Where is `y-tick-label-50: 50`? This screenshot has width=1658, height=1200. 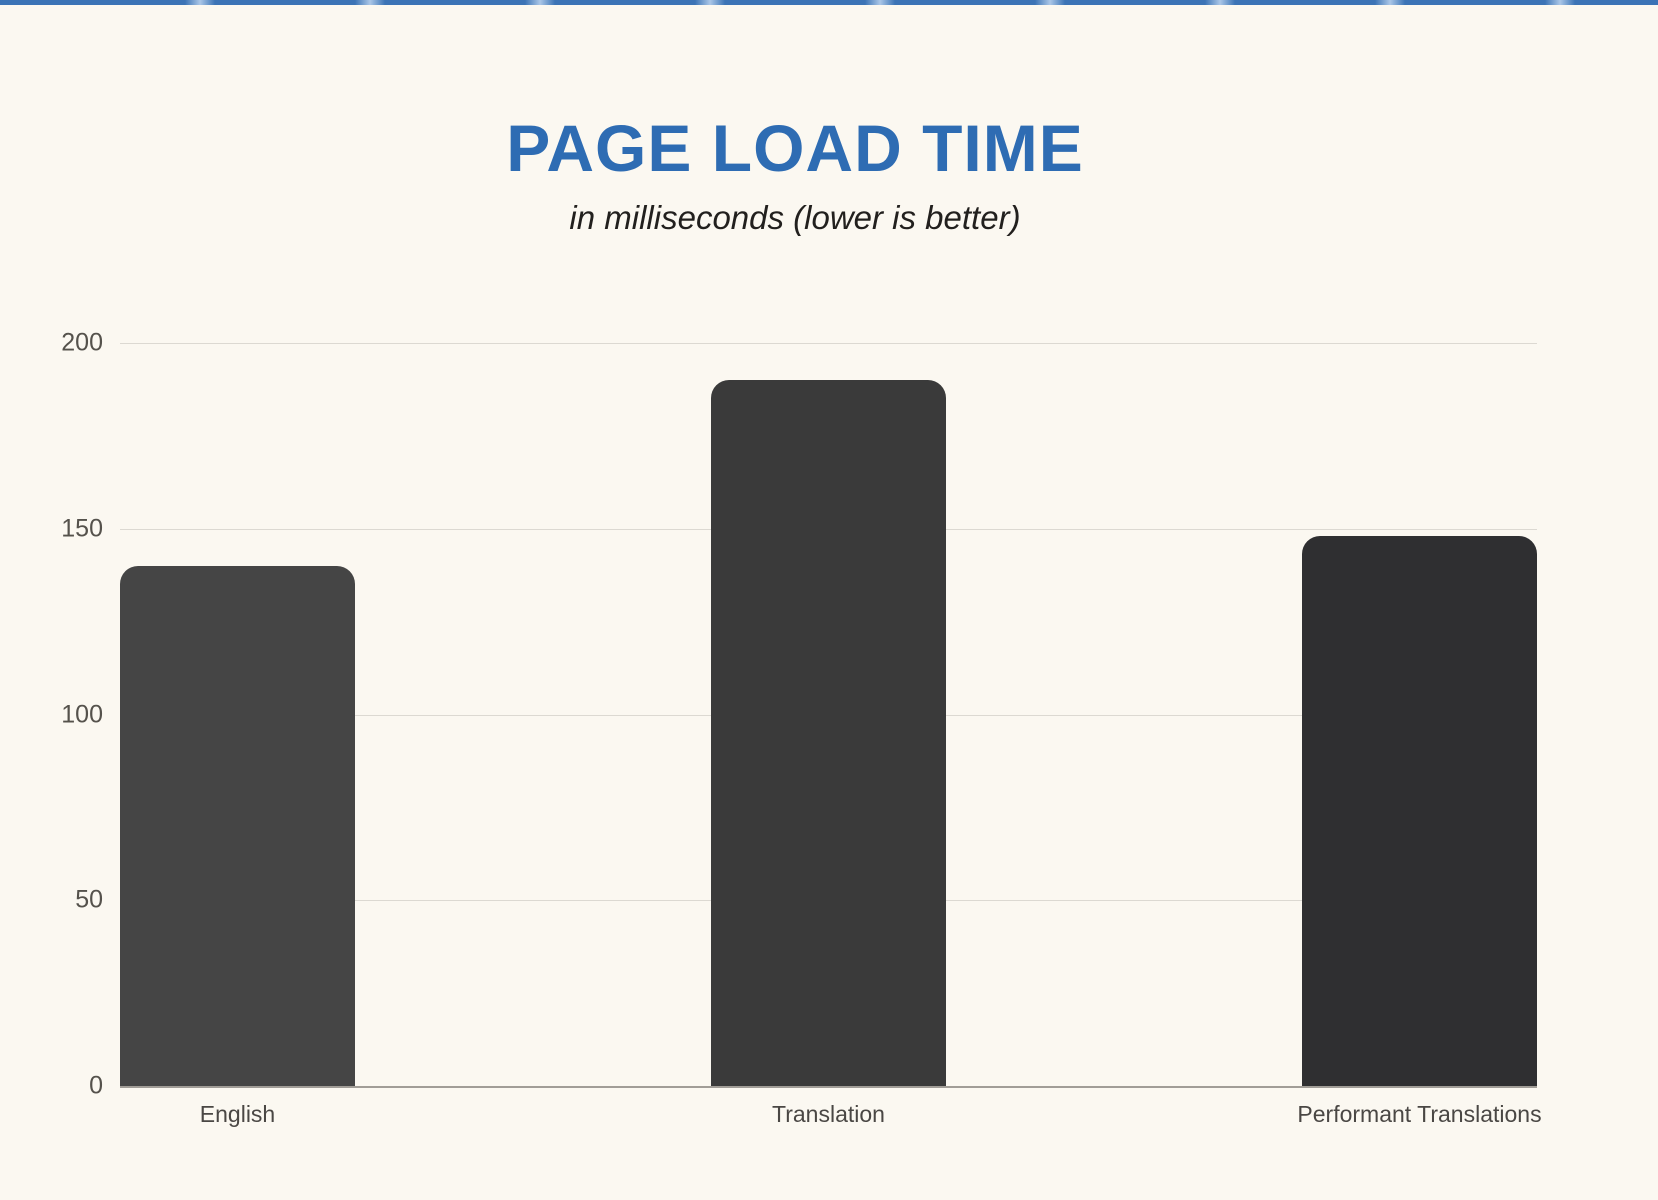
y-tick-label-50: 50 is located at coordinates (89, 899).